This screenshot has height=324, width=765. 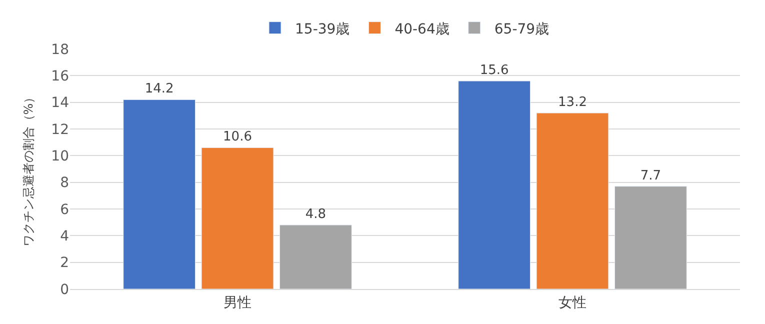 I want to click on legend-label: 65-79歳, so click(x=522, y=29).